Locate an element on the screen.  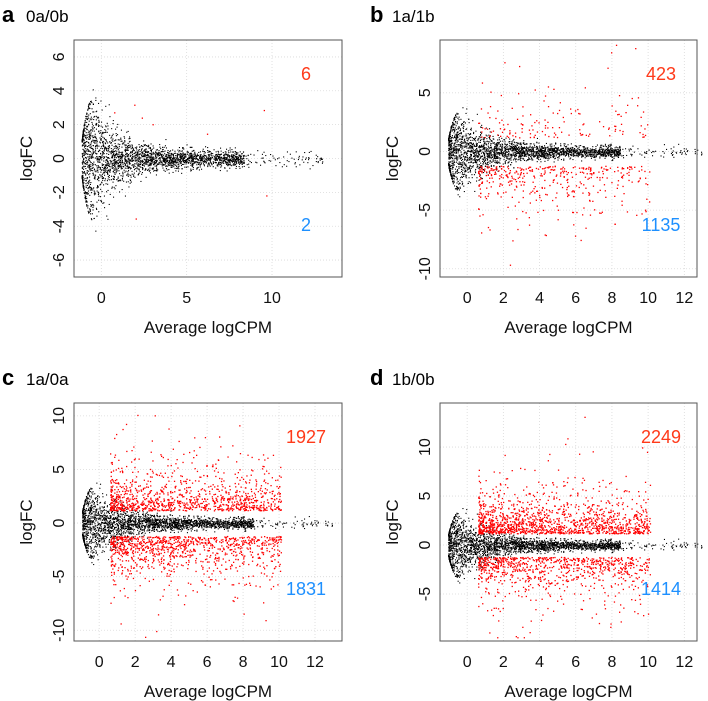
scatter-points is located at coordinates (202, 160).